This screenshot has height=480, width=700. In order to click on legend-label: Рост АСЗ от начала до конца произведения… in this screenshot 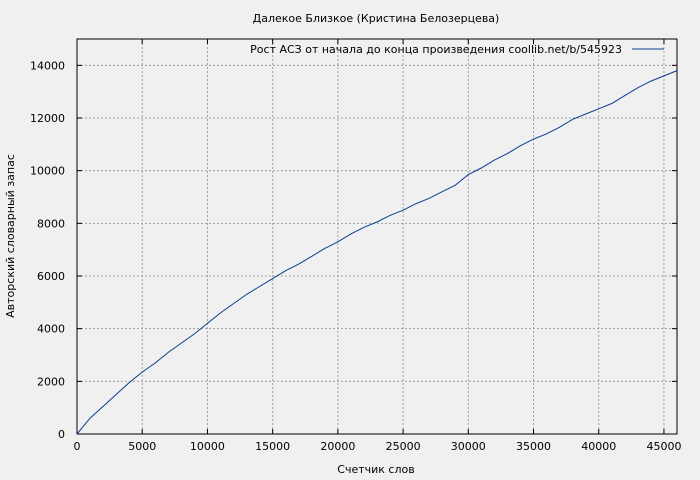, I will do `click(436, 49)`.